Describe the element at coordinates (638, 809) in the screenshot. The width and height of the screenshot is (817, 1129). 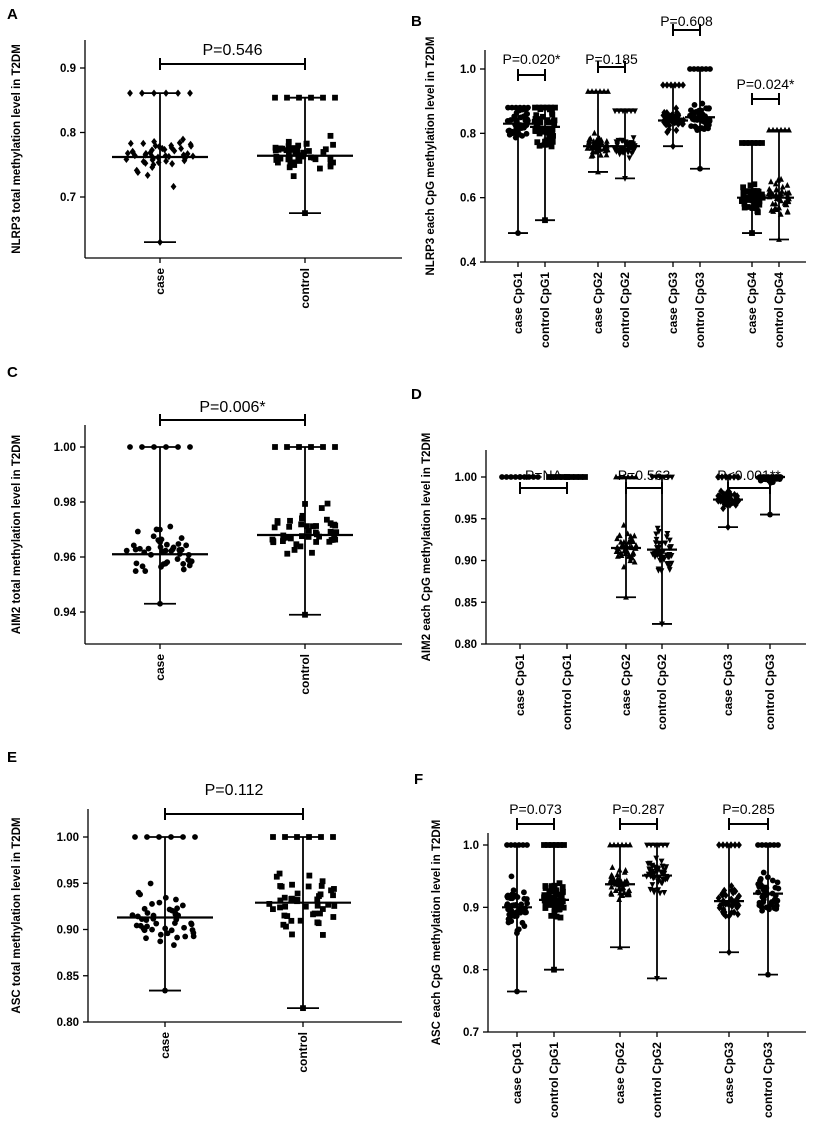
I see `p-value-label: P=0.287` at that location.